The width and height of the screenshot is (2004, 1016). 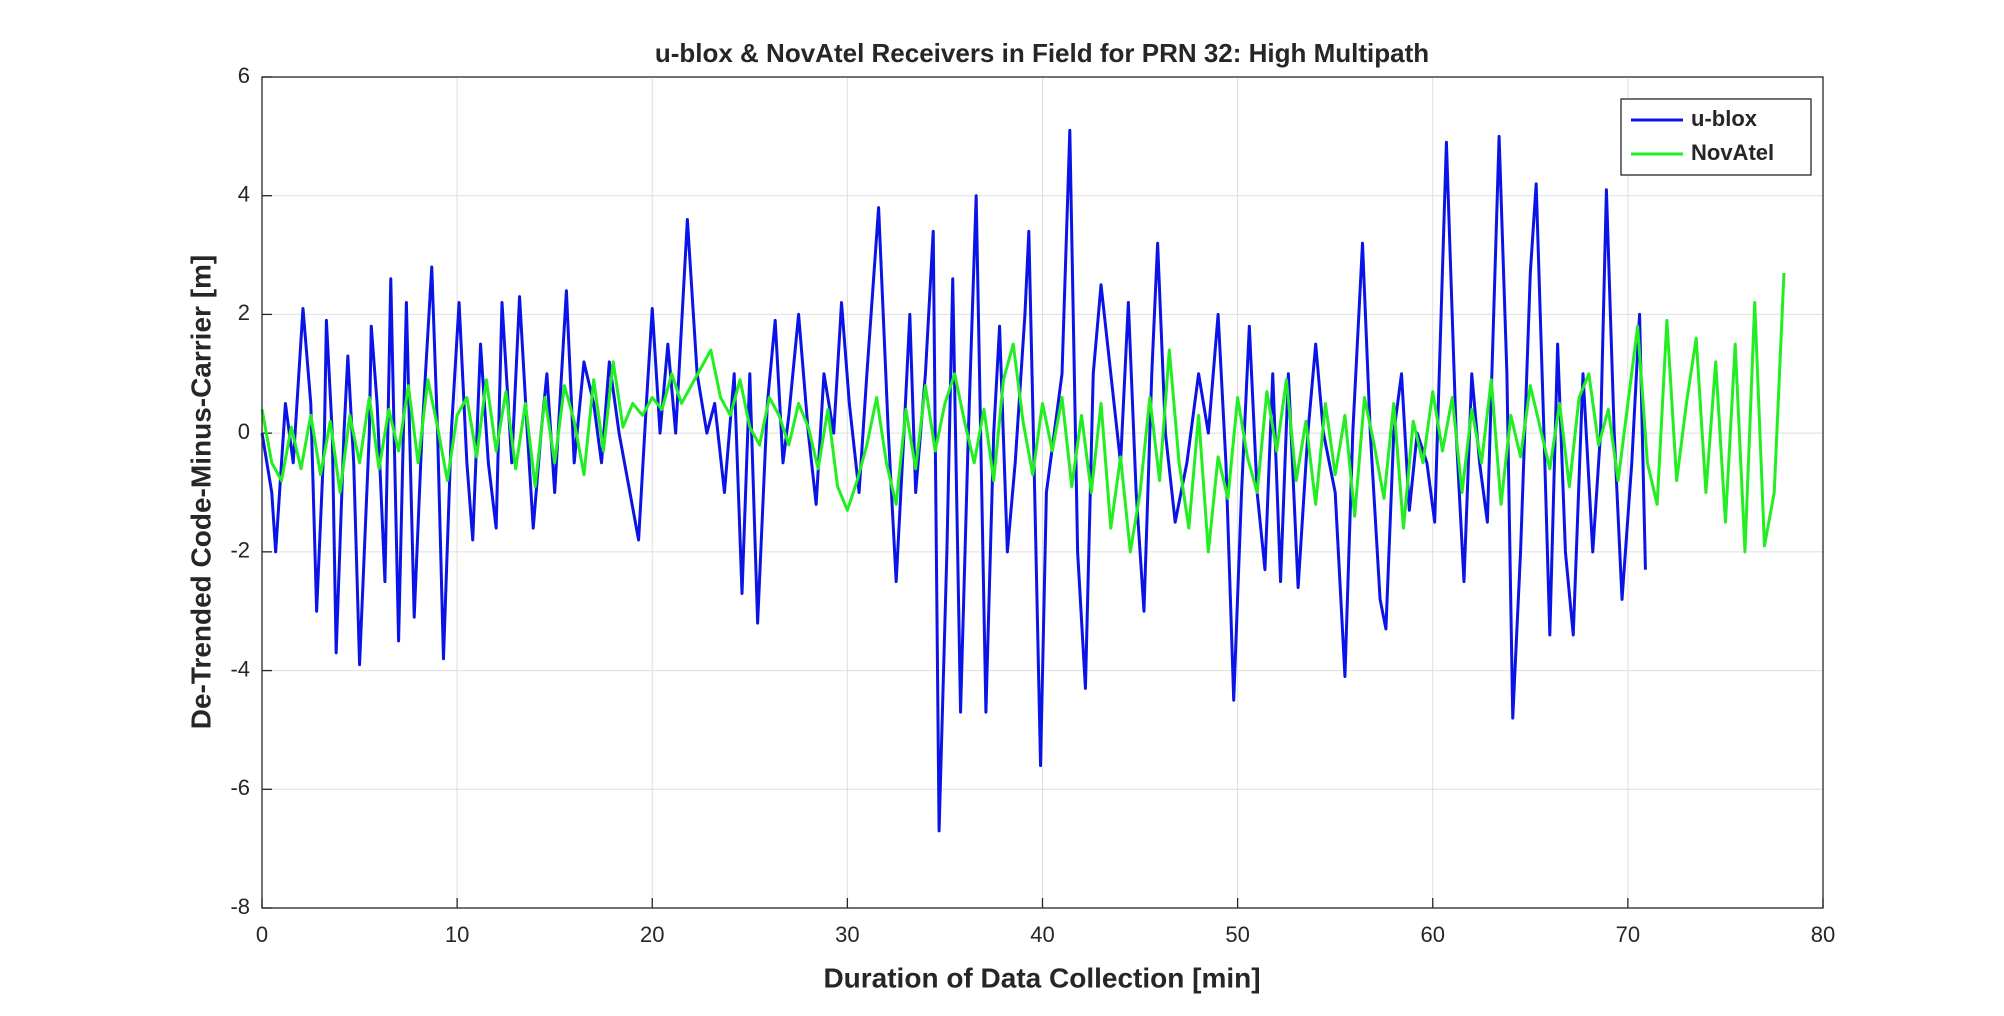 I want to click on y-tick-label: 6, so click(x=244, y=75).